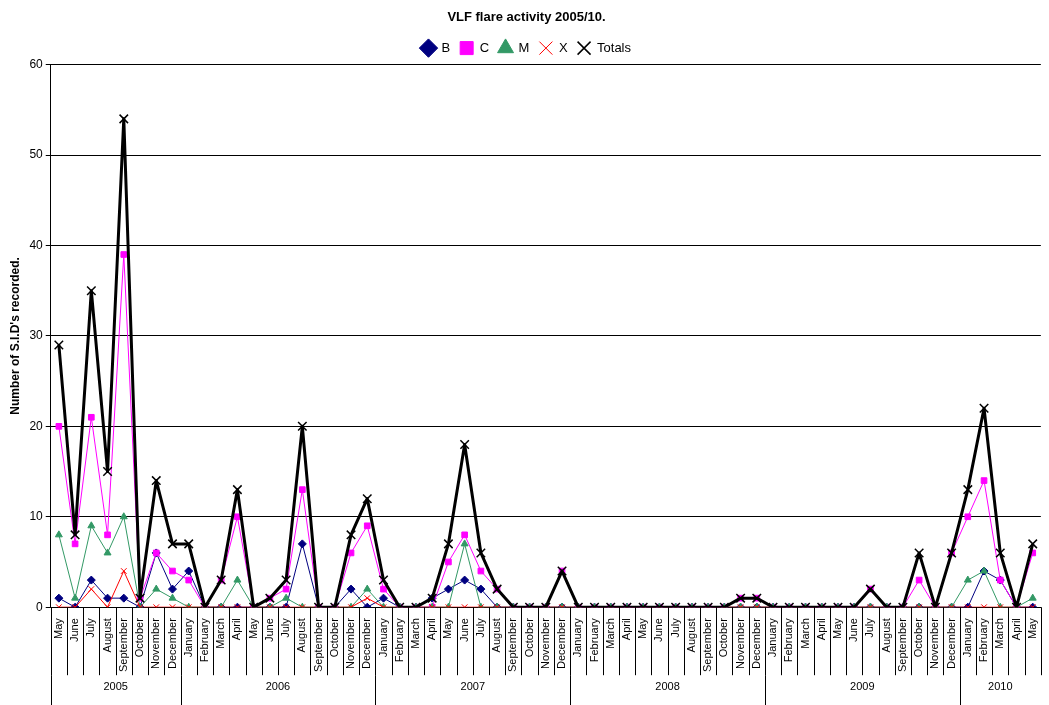 The image size is (1049, 705). What do you see at coordinates (40, 606) in the screenshot?
I see `y-tick-label: 0` at bounding box center [40, 606].